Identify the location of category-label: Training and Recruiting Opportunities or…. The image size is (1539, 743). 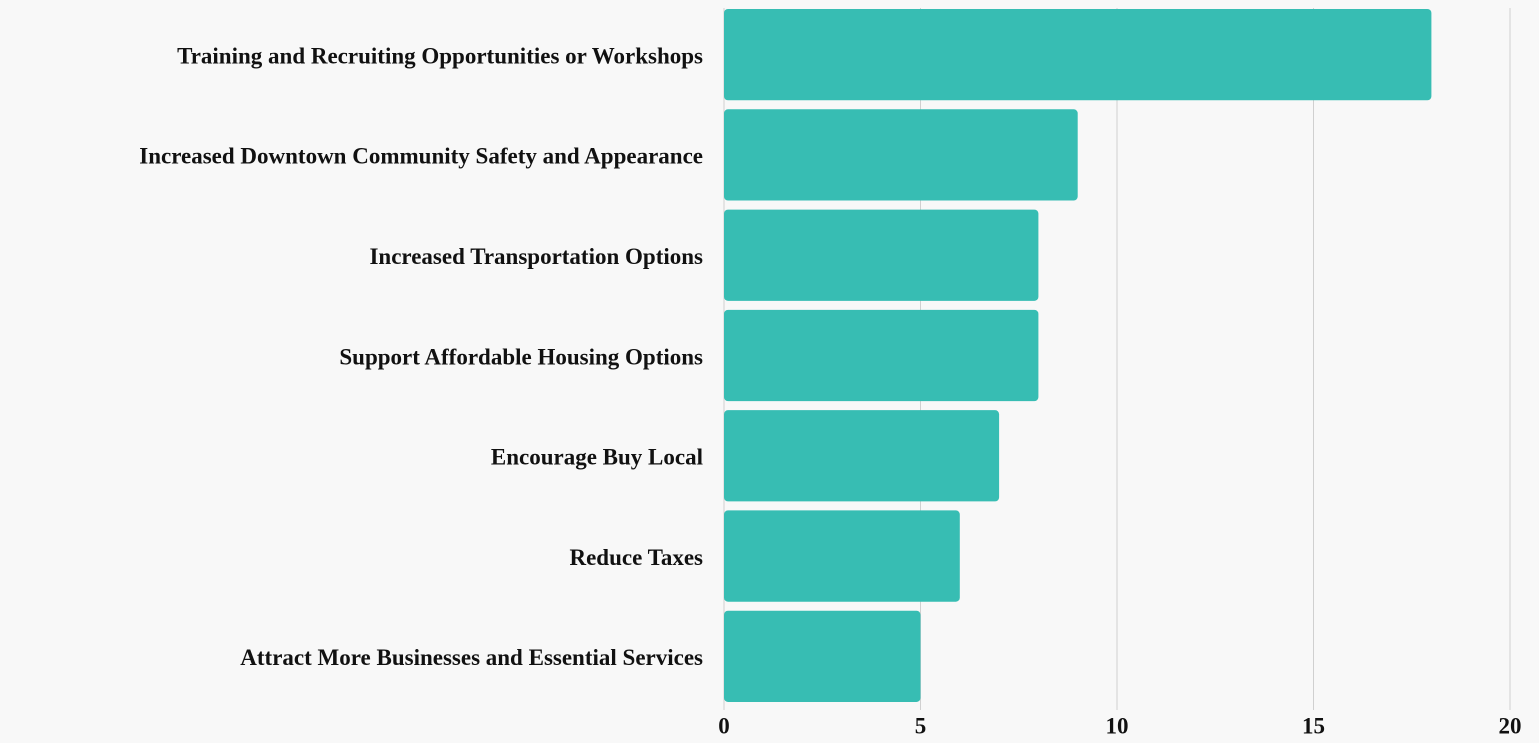
(440, 55).